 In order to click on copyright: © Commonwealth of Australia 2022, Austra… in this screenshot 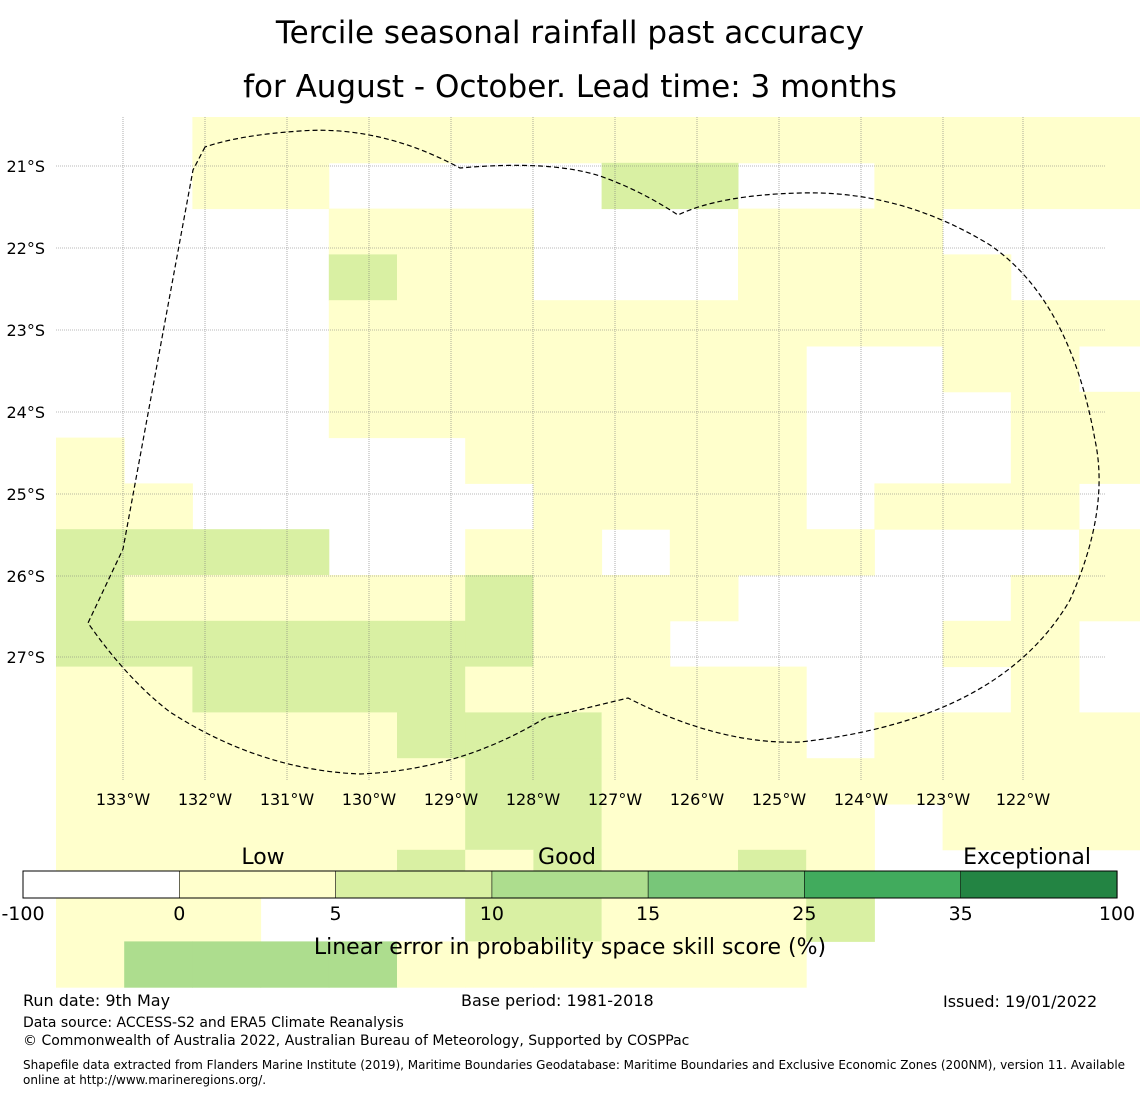, I will do `click(356, 1041)`.